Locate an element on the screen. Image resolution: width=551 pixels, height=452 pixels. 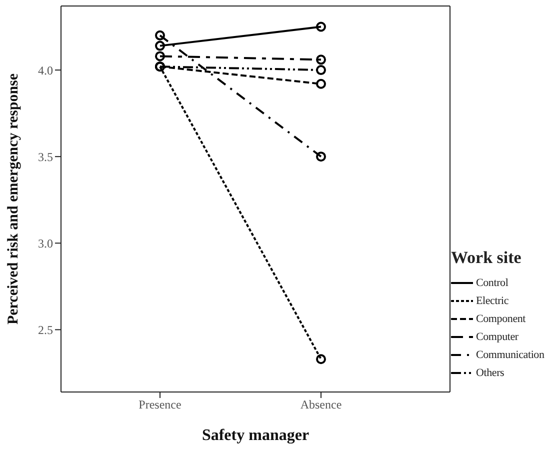
legend-label: Electric is located at coordinates (492, 301).